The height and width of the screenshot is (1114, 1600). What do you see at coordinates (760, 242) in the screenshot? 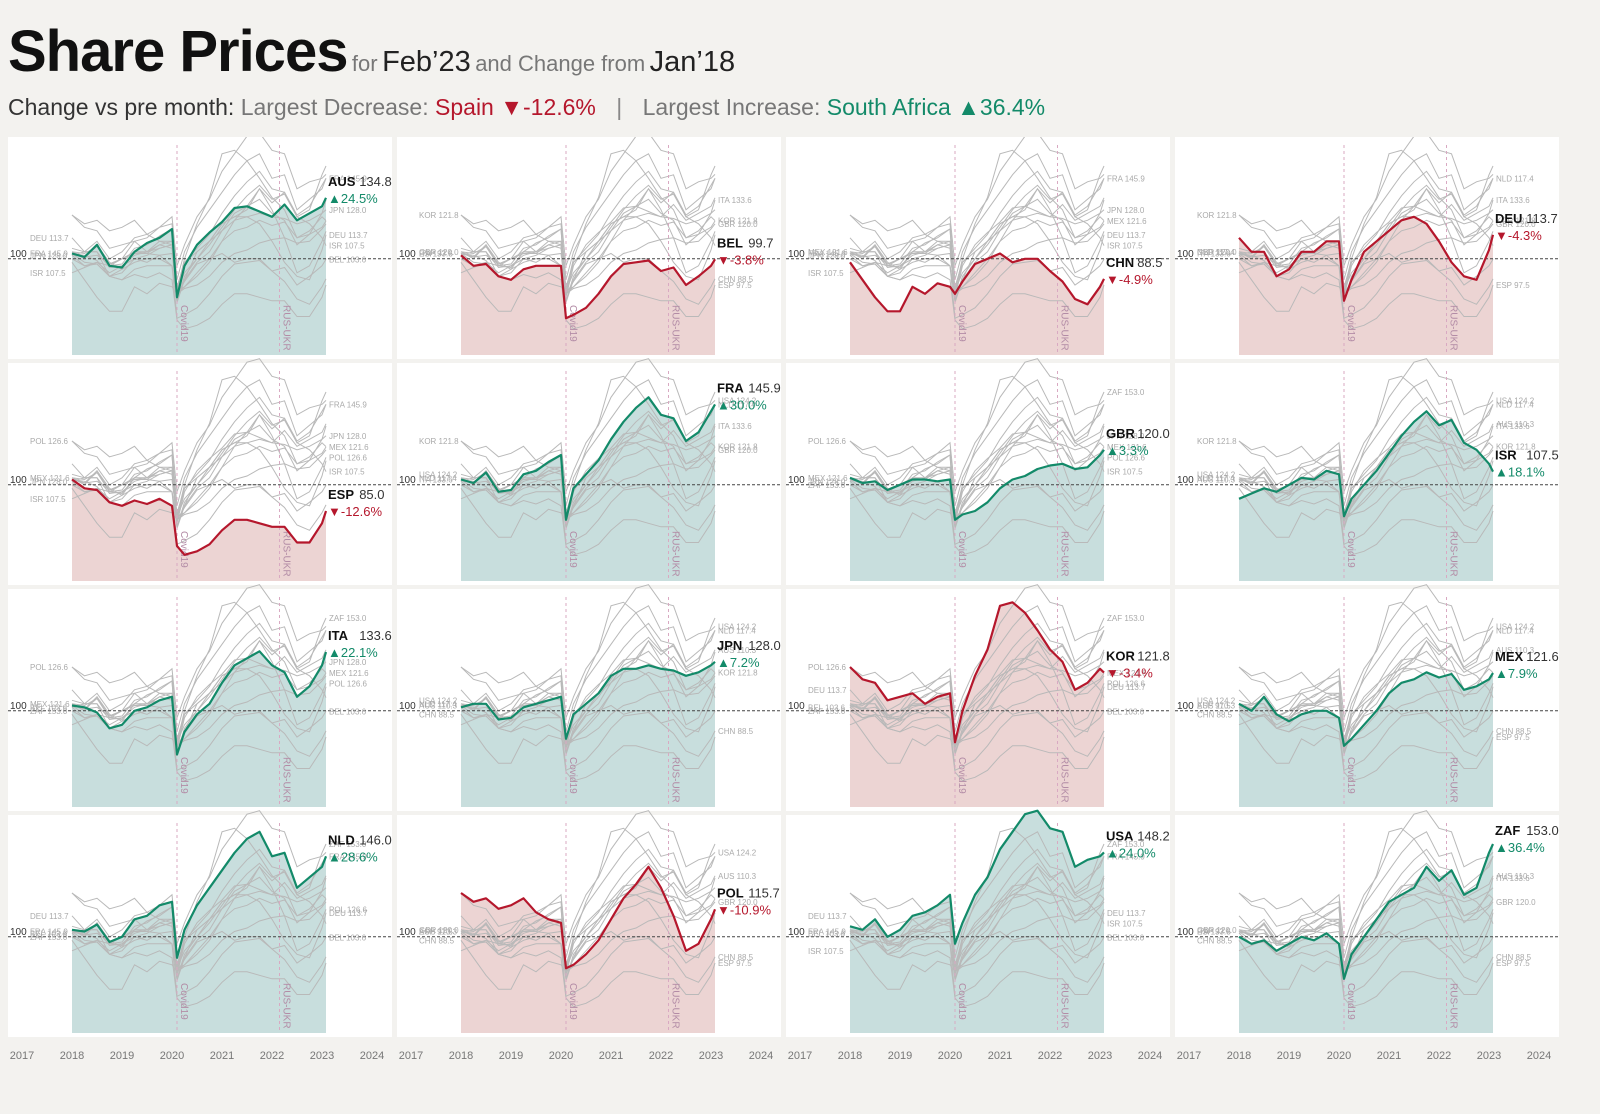
I see `country-value: 99.7` at bounding box center [760, 242].